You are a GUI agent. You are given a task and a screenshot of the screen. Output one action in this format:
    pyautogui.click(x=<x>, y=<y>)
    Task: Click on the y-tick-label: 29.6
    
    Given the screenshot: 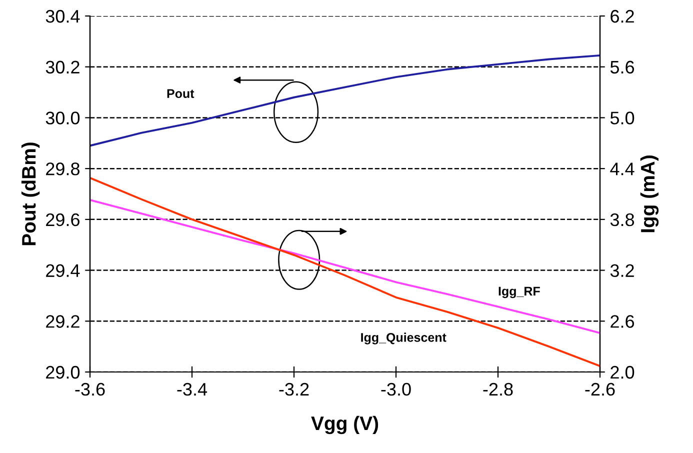 What is the action you would take?
    pyautogui.click(x=63, y=219)
    